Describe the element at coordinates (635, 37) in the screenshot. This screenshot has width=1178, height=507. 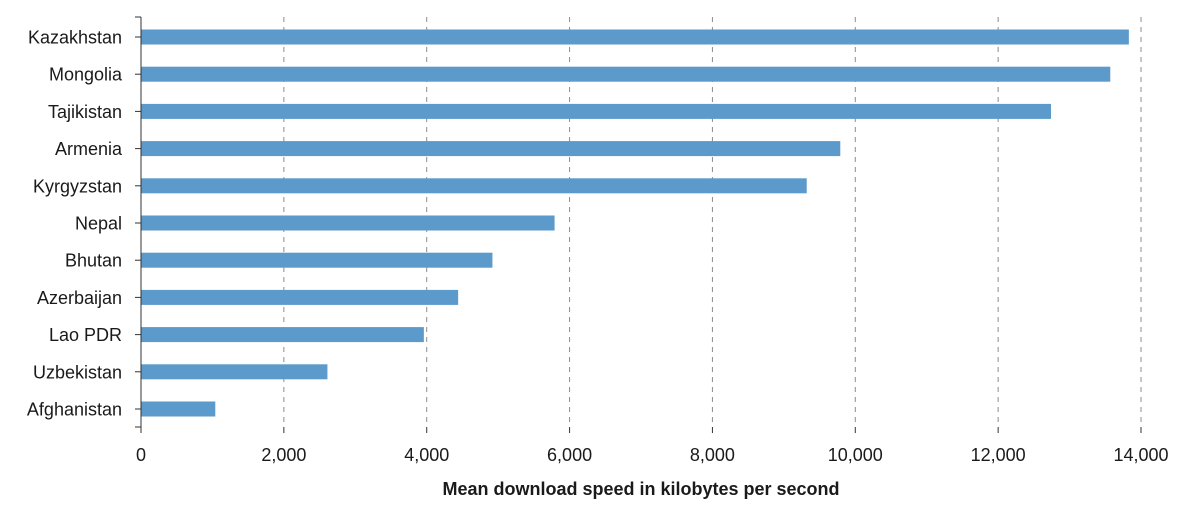
I see `bar-kazakhstan` at that location.